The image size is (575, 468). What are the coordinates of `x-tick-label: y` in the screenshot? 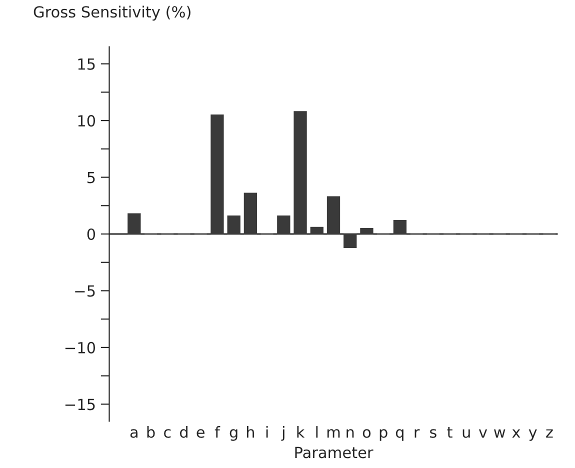 It's located at (532, 435).